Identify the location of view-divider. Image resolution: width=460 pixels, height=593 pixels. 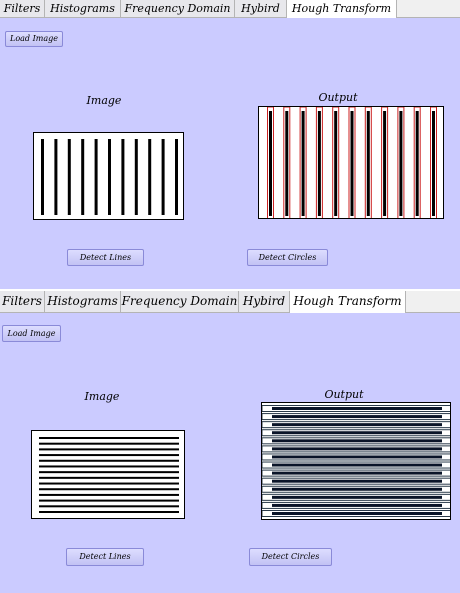
(230, 290).